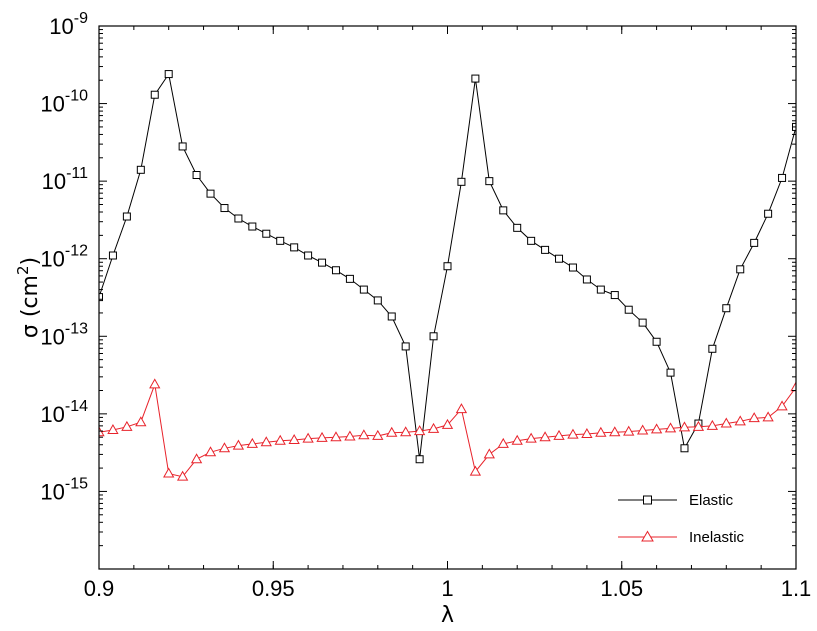 The height and width of the screenshot is (631, 817). What do you see at coordinates (717, 537) in the screenshot?
I see `legend-label-inelastic: Inelastic` at bounding box center [717, 537].